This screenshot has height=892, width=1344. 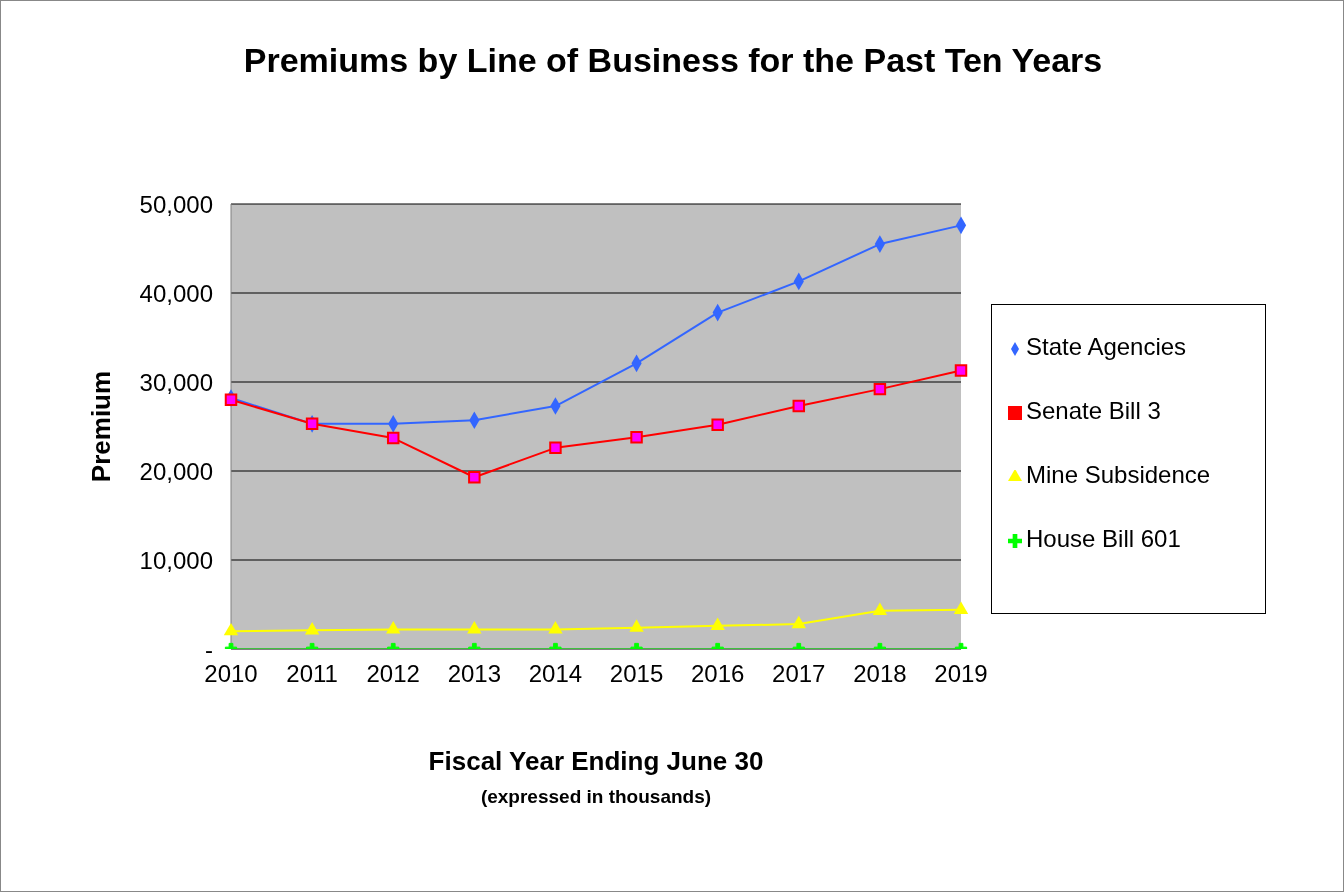 What do you see at coordinates (176, 560) in the screenshot?
I see `y-tick-label: 10,000` at bounding box center [176, 560].